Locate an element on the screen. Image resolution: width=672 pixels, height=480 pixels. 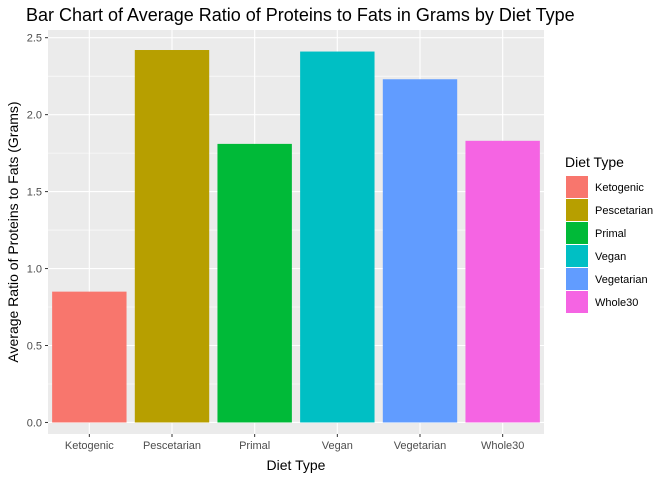
y-tick-label: 0.5 is located at coordinates (34, 347).